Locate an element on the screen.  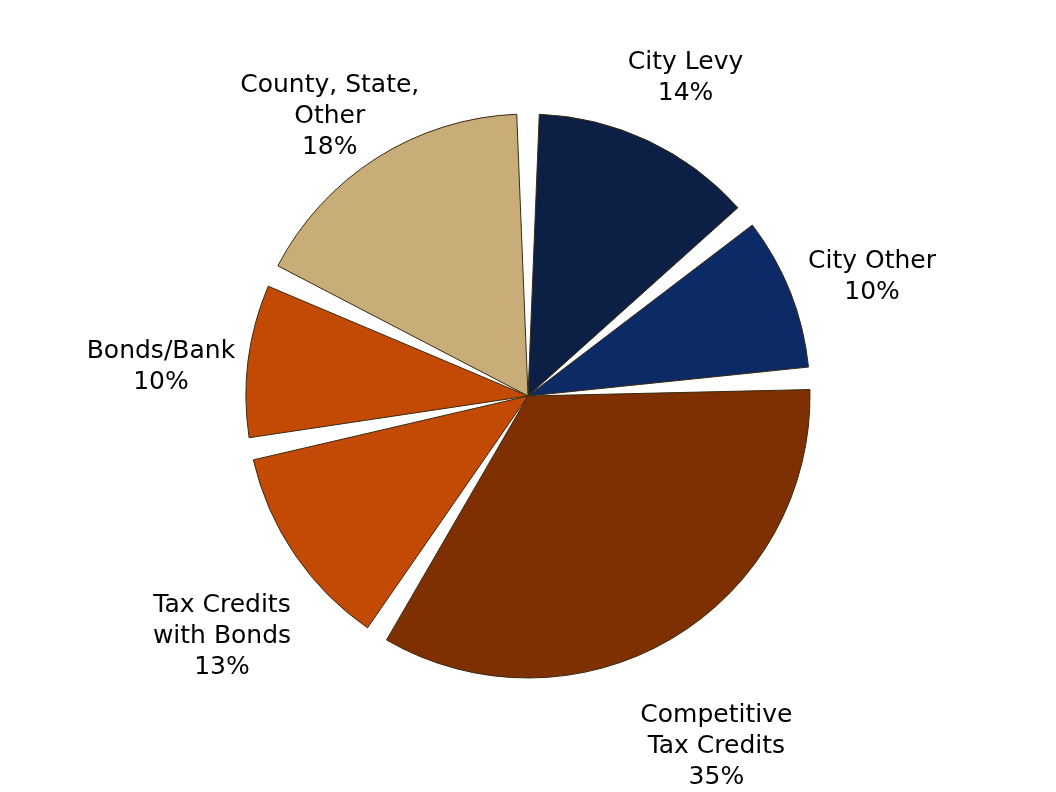
data-label: 13% is located at coordinates (222, 665).